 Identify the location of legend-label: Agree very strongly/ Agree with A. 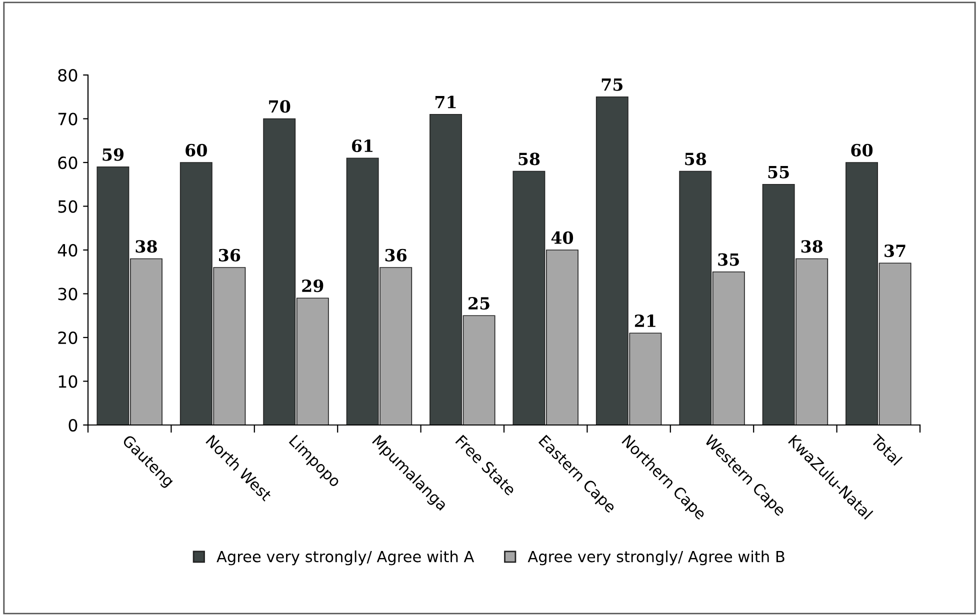
(345, 558).